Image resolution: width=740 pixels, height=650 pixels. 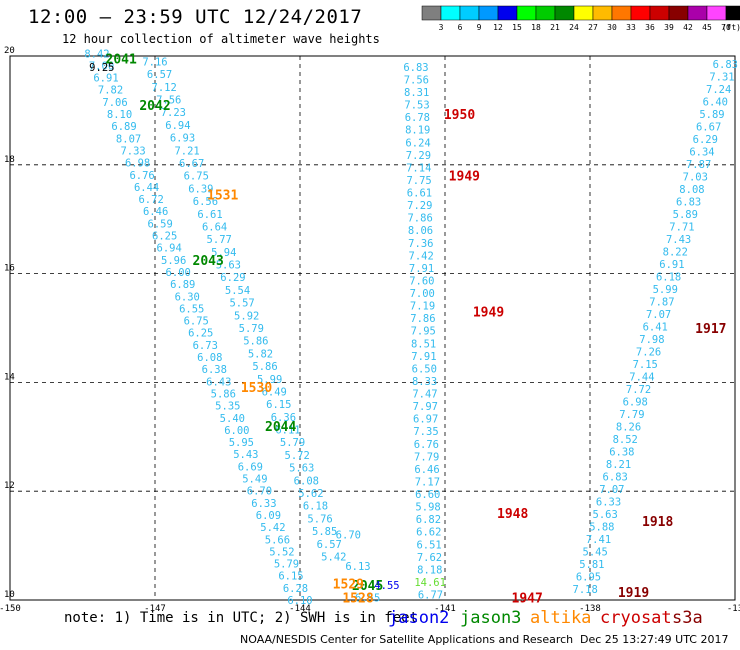 What do you see at coordinates (654, 639) in the screenshot?
I see `timestamp: Dec 25 13:27:49 UTC 2017` at bounding box center [654, 639].